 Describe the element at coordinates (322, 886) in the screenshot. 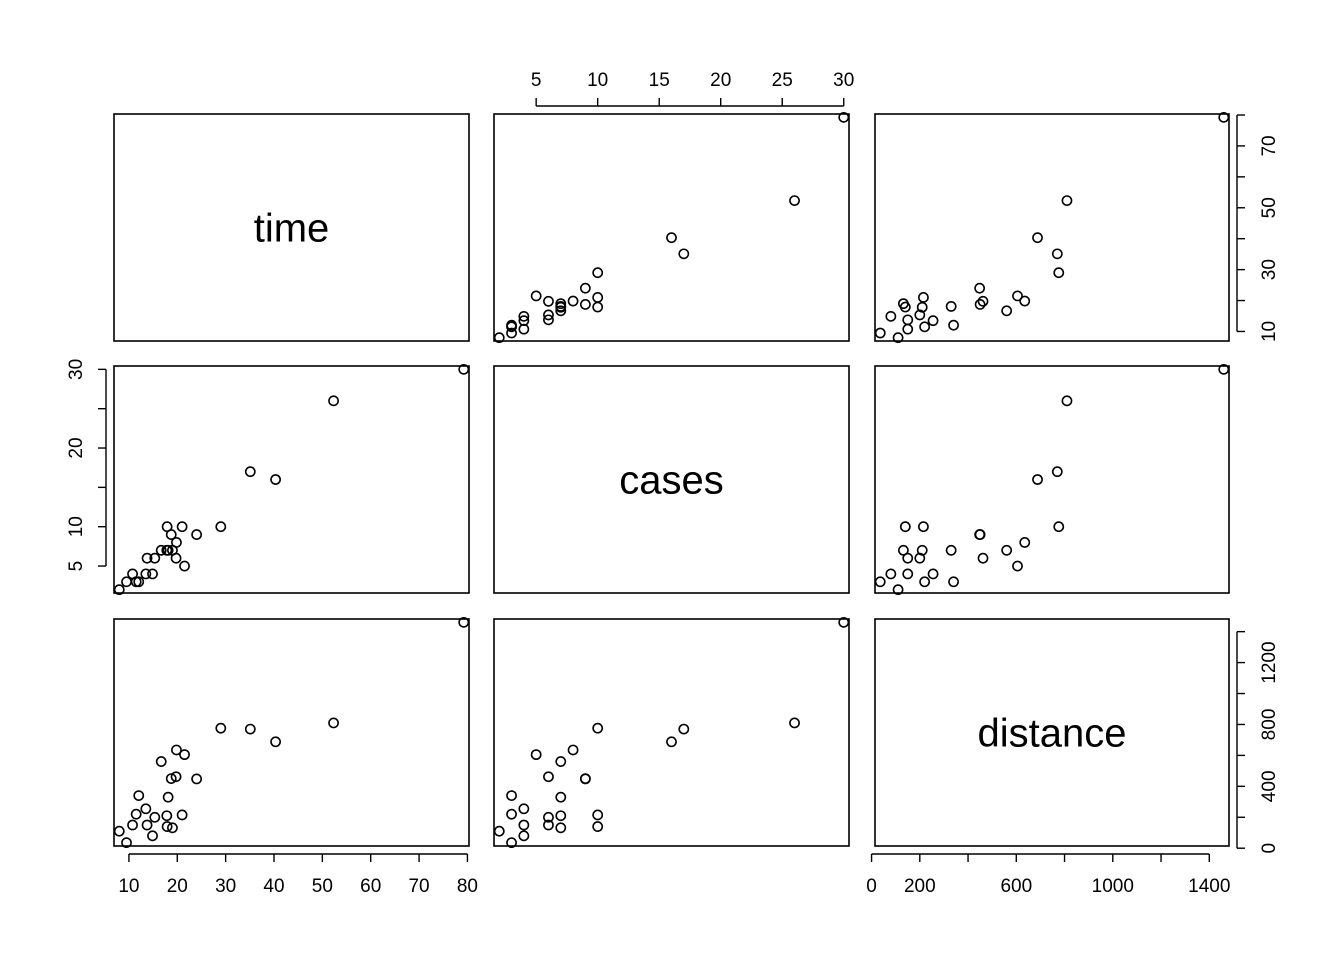

I see `time-bottom-axis-tick-label: 50` at that location.